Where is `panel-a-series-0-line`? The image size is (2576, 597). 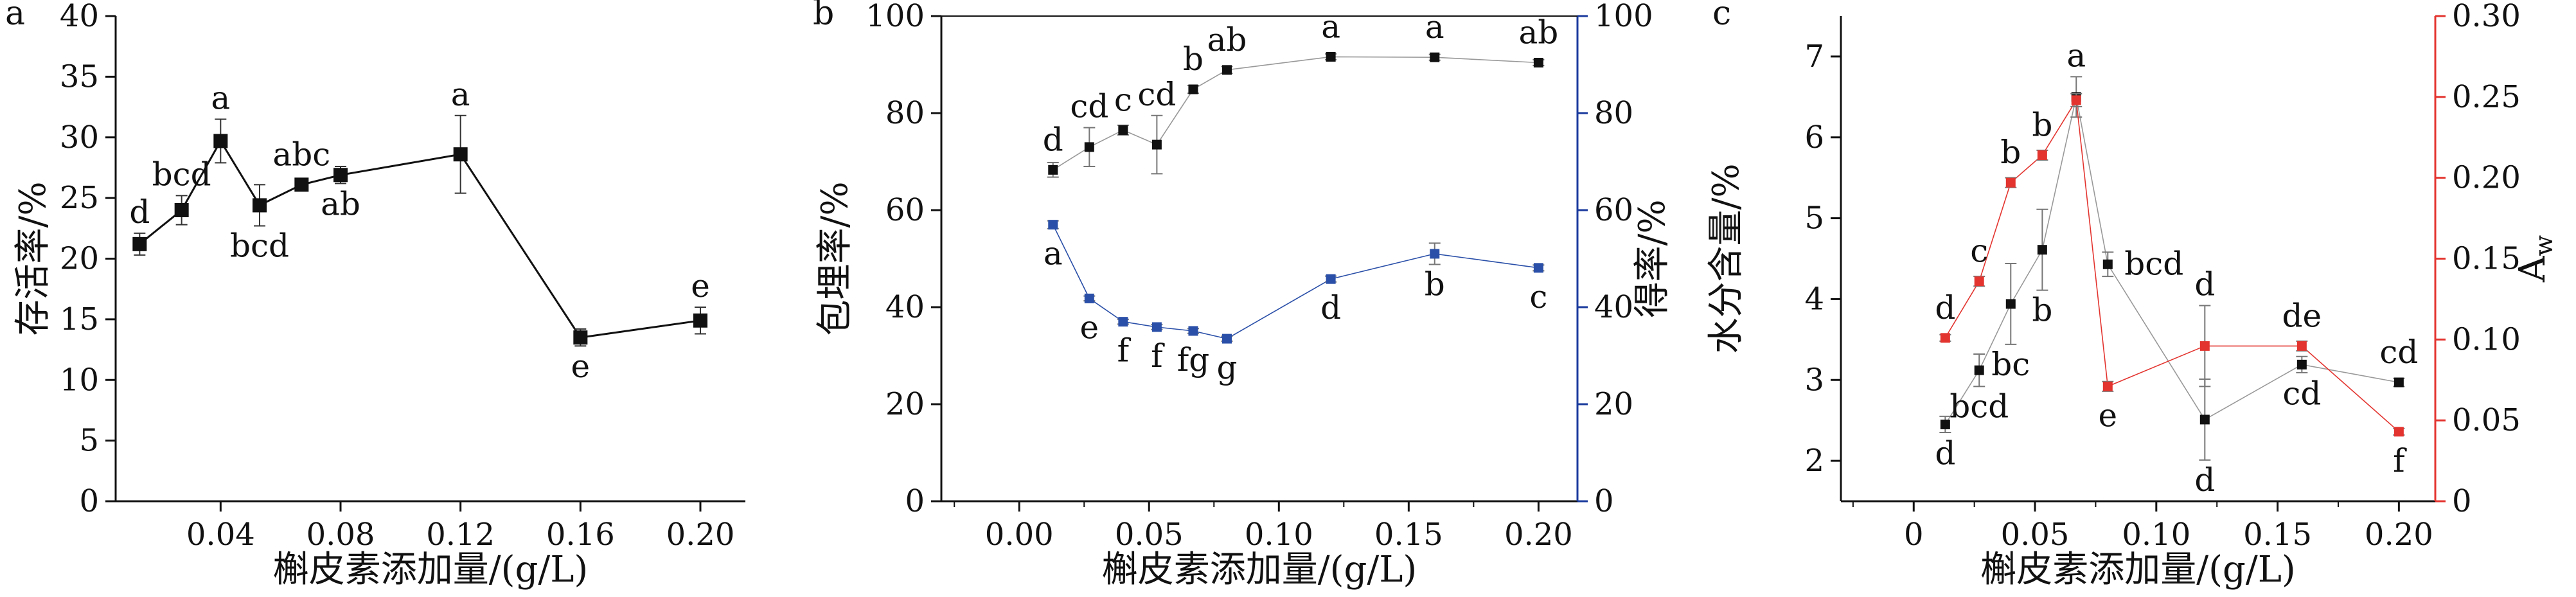
panel-a-series-0-line is located at coordinates (420, 239).